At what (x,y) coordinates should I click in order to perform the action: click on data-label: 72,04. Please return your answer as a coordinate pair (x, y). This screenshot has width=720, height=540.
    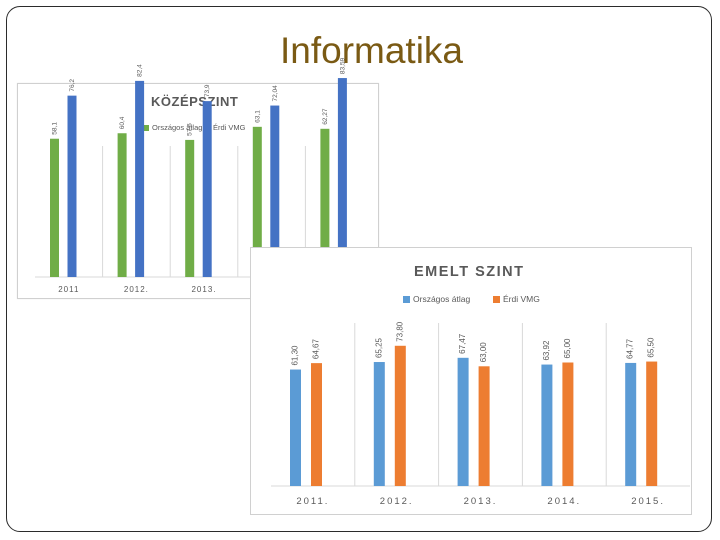
    Looking at the image, I should click on (275, 93).